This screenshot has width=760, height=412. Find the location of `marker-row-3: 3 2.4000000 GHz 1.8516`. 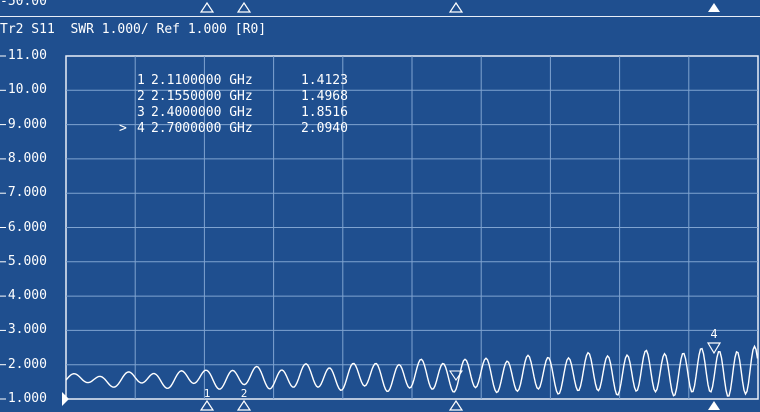

marker-row-3: 3 2.4000000 GHz 1.8516 is located at coordinates (221, 105).